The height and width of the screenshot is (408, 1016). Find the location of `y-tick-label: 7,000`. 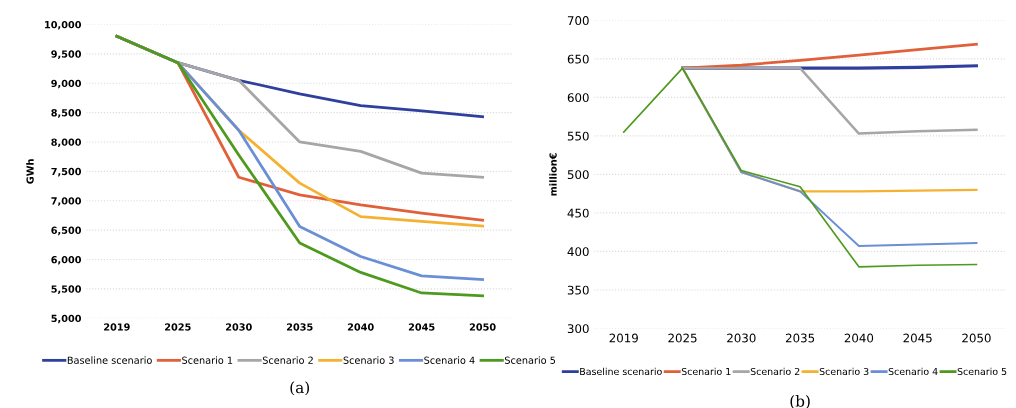

y-tick-label: 7,000 is located at coordinates (66, 201).